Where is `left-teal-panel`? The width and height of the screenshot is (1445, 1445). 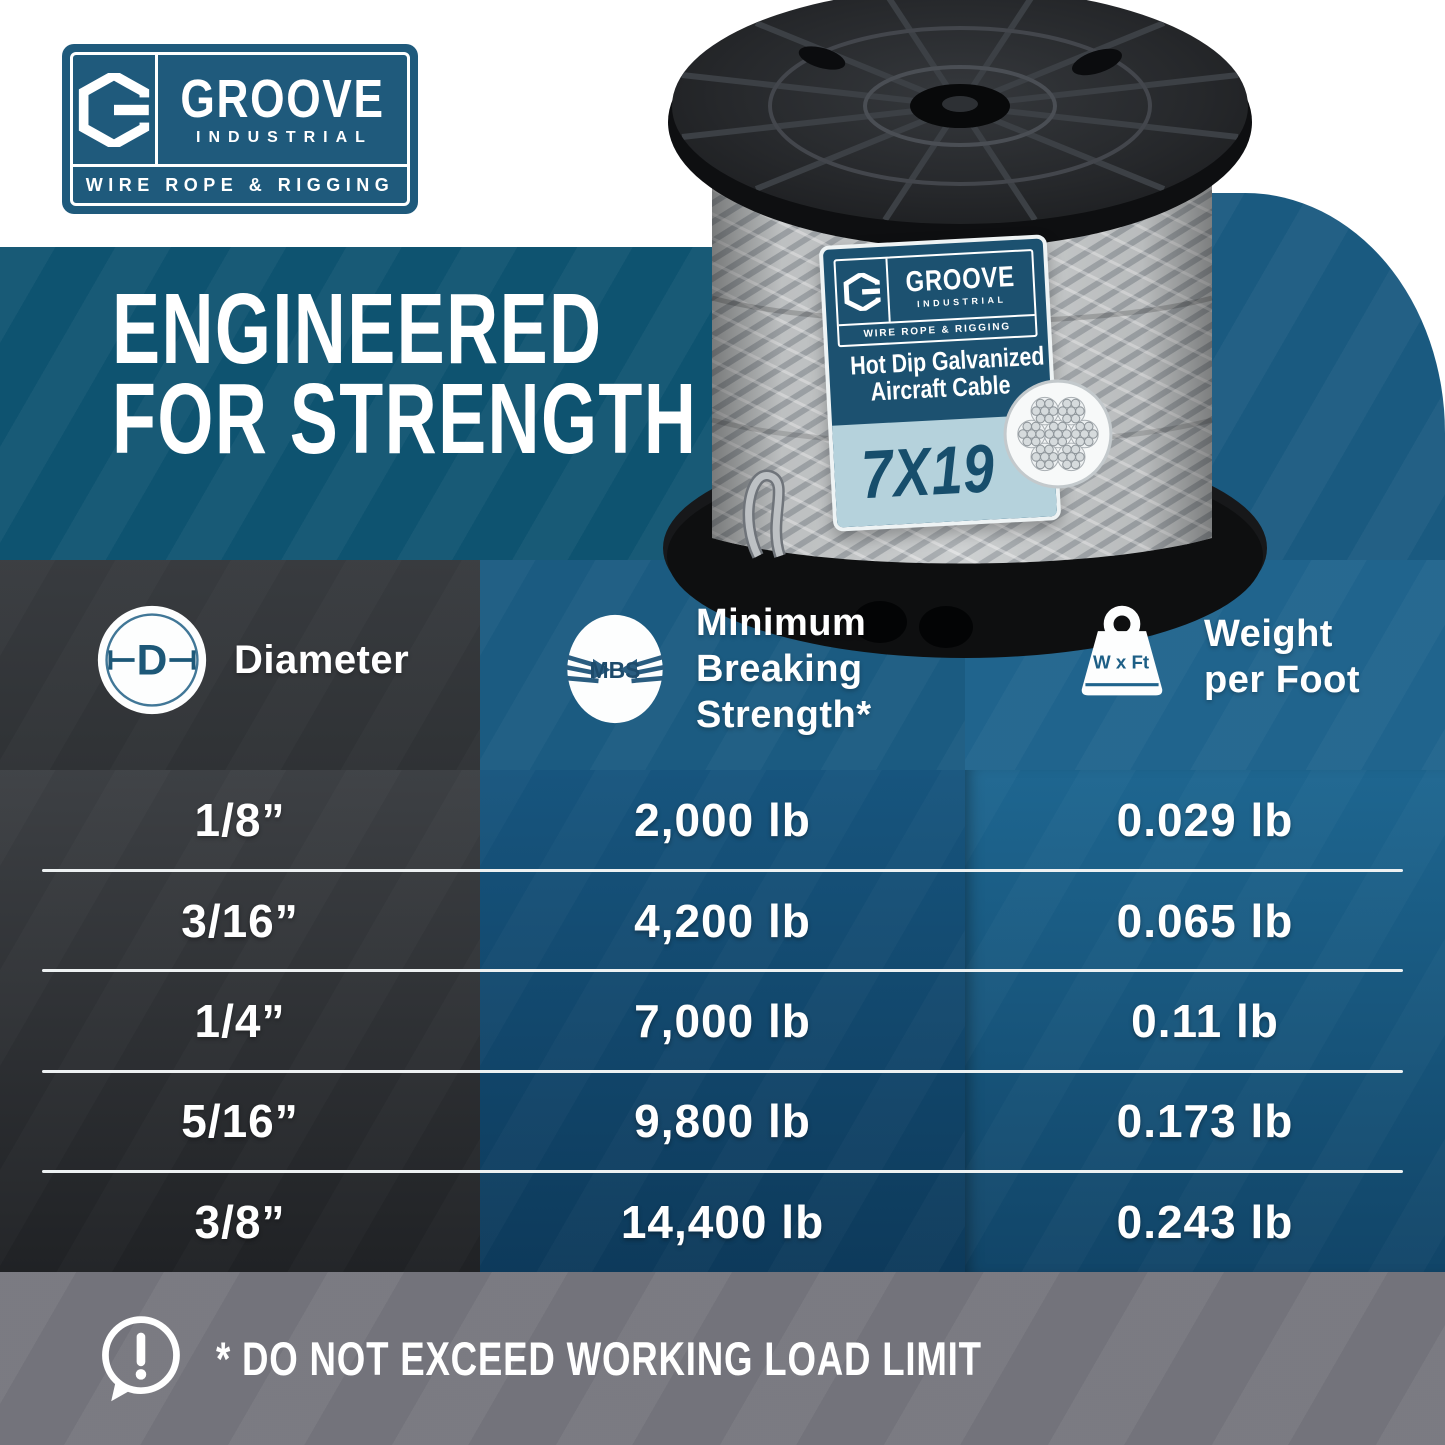
left-teal-panel is located at coordinates (385, 403).